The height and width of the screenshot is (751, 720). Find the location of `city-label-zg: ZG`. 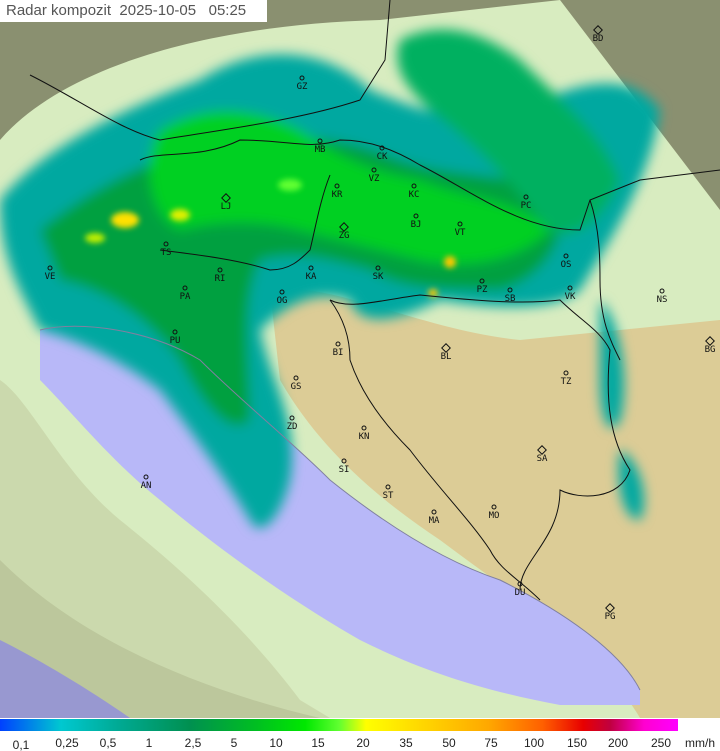

city-label-zg: ZG is located at coordinates (344, 236).